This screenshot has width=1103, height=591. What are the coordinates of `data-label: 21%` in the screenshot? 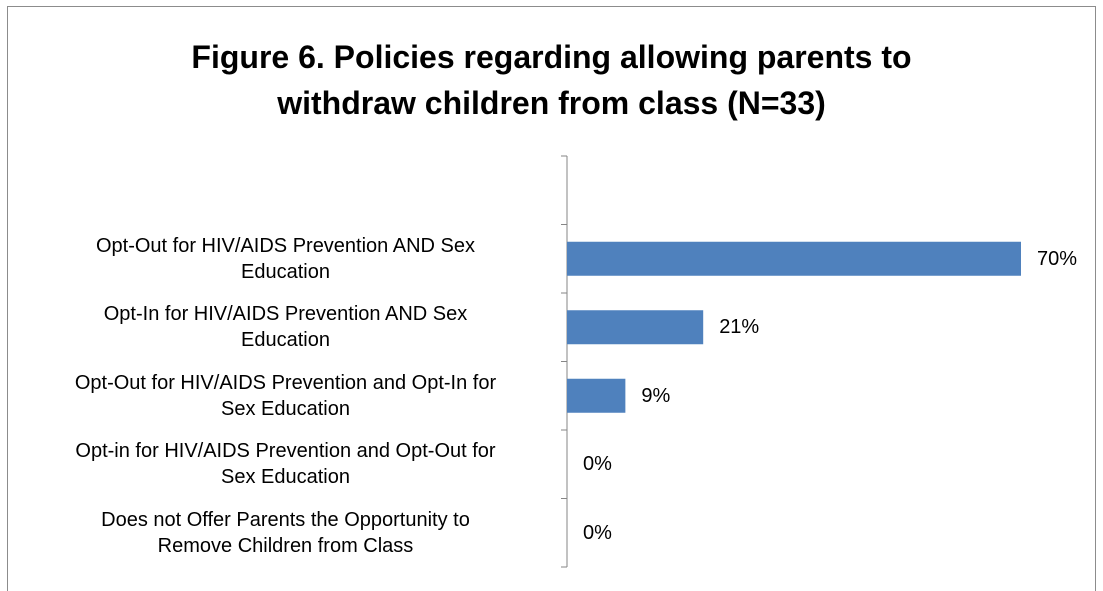 It's located at (739, 327).